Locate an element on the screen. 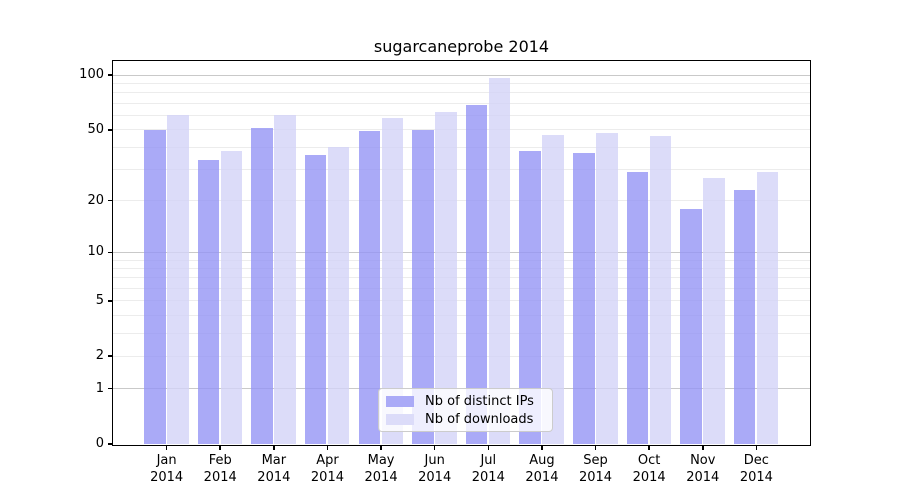 Image resolution: width=900 pixels, height=500 pixels. bar-distinct-ips-feb is located at coordinates (208, 301).